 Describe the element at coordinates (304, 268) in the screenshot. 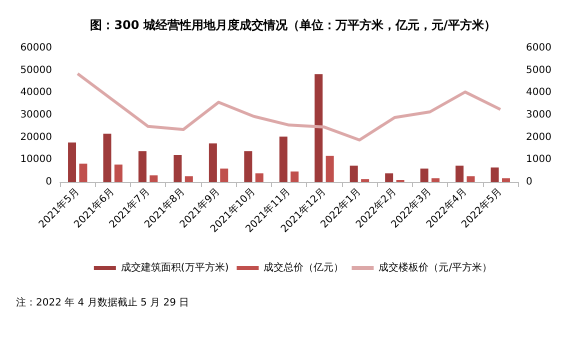

I see `legend-label: 成交总价（亿元）` at that location.